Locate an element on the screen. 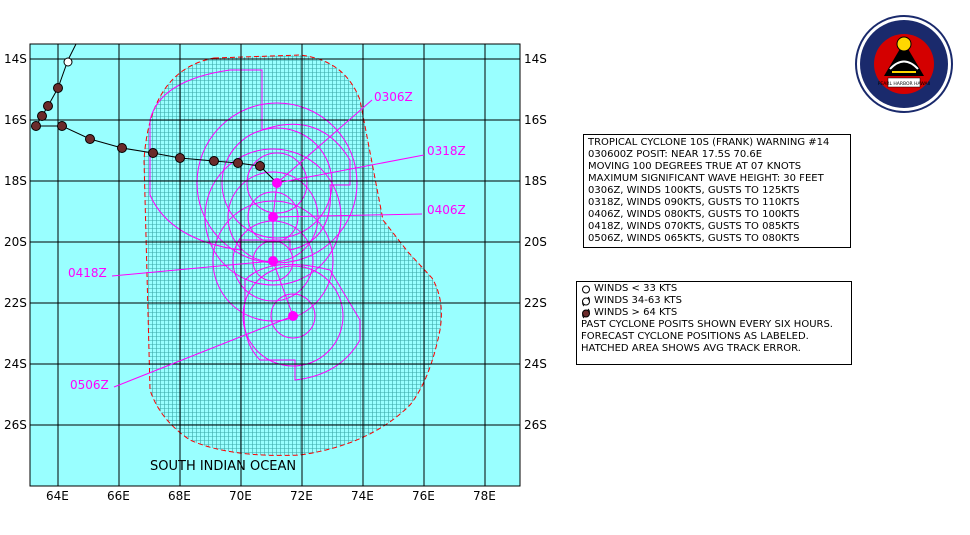 Image resolution: width=970 pixels, height=535 pixels. lat-label-left: 14S is located at coordinates (15, 59).